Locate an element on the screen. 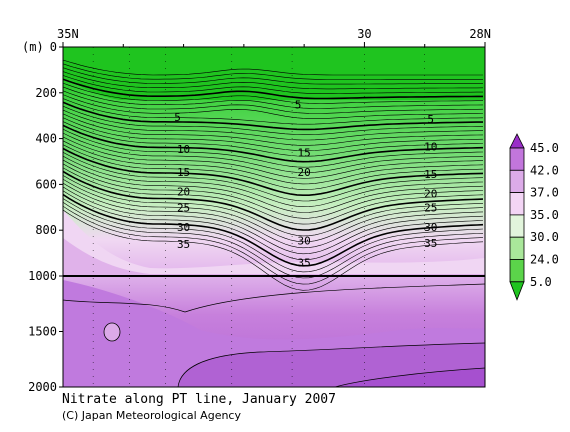  y-tick-label: 600 is located at coordinates (46, 184).